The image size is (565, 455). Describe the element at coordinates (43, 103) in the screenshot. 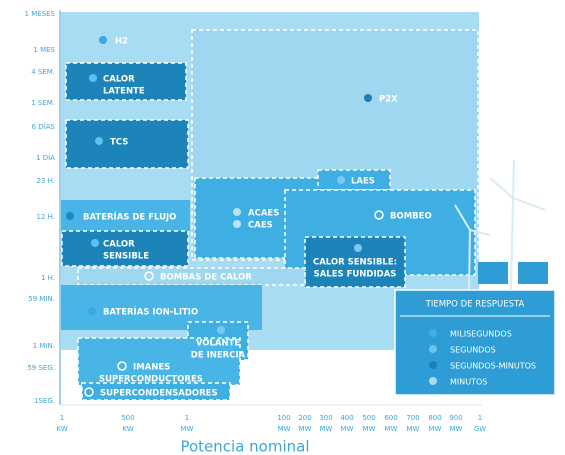

I see `y-axis-label: 1 SEM.` at that location.